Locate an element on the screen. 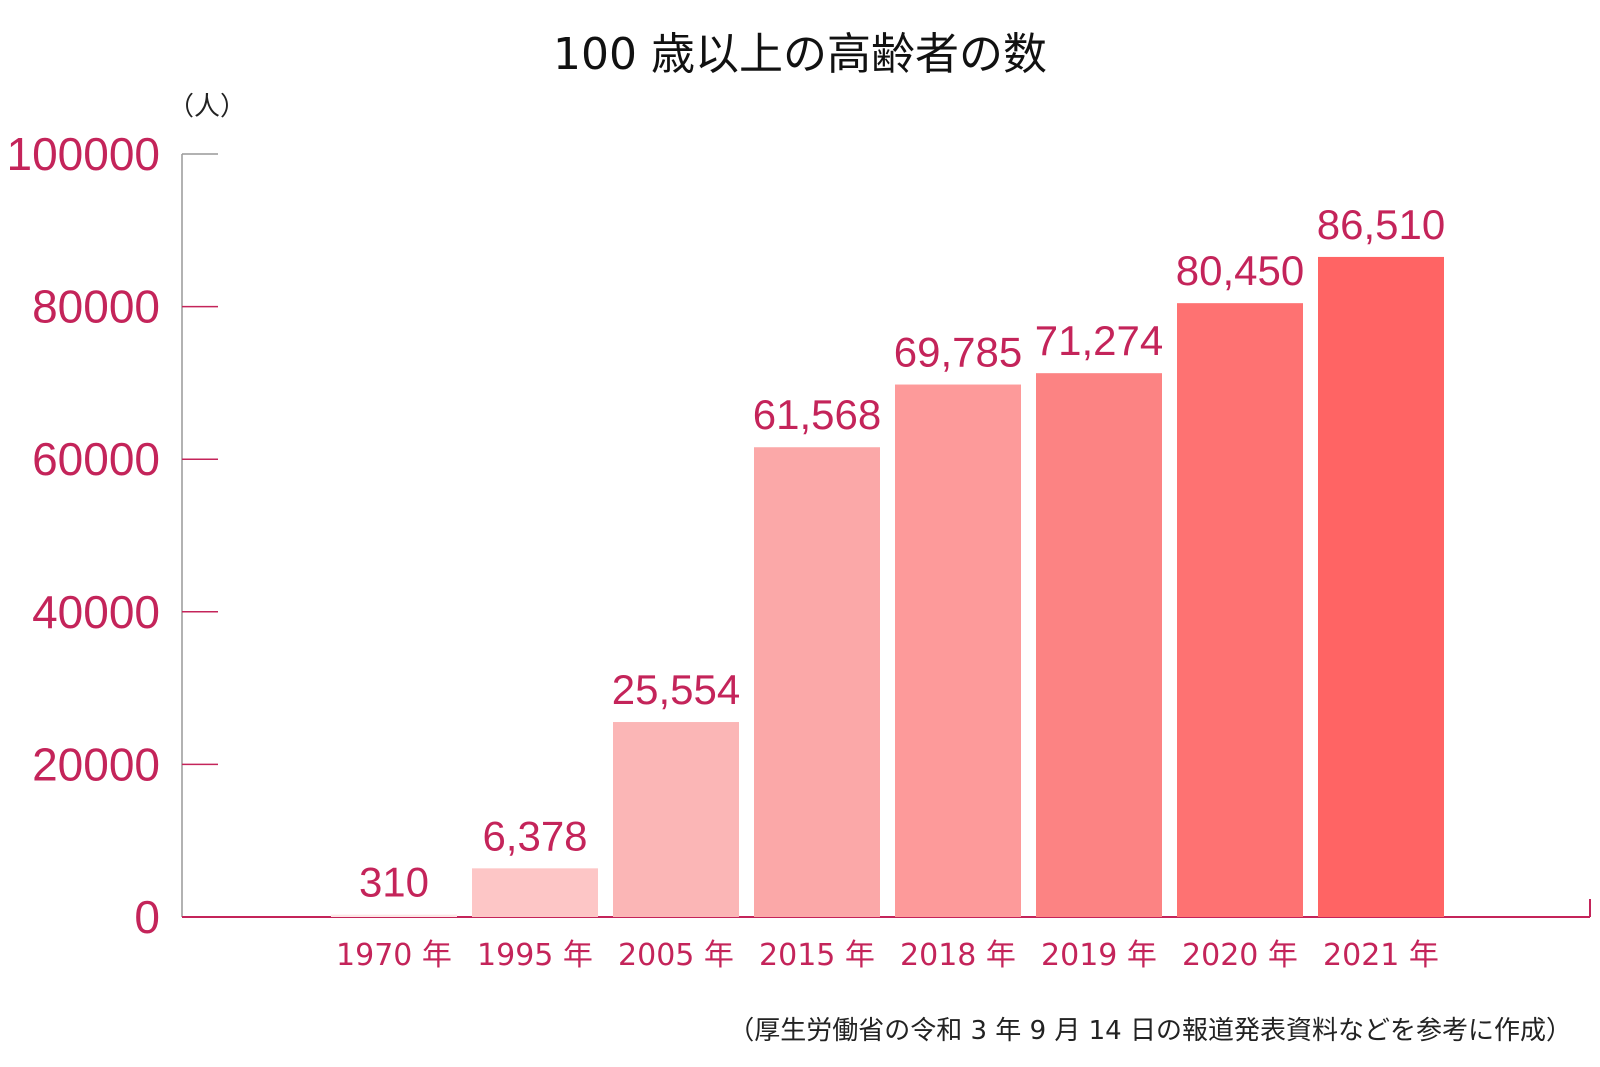 This screenshot has width=1600, height=1067. y-tick-label: 100000 is located at coordinates (84, 154).